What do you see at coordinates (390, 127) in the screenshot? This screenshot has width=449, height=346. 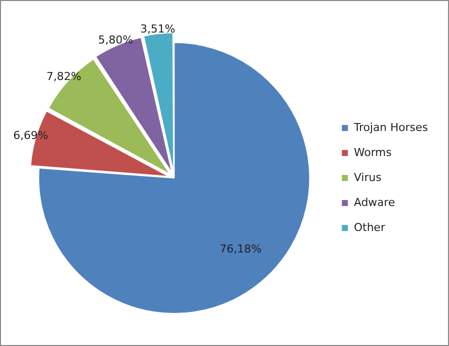 I see `legend-label: Trojan Horses` at bounding box center [390, 127].